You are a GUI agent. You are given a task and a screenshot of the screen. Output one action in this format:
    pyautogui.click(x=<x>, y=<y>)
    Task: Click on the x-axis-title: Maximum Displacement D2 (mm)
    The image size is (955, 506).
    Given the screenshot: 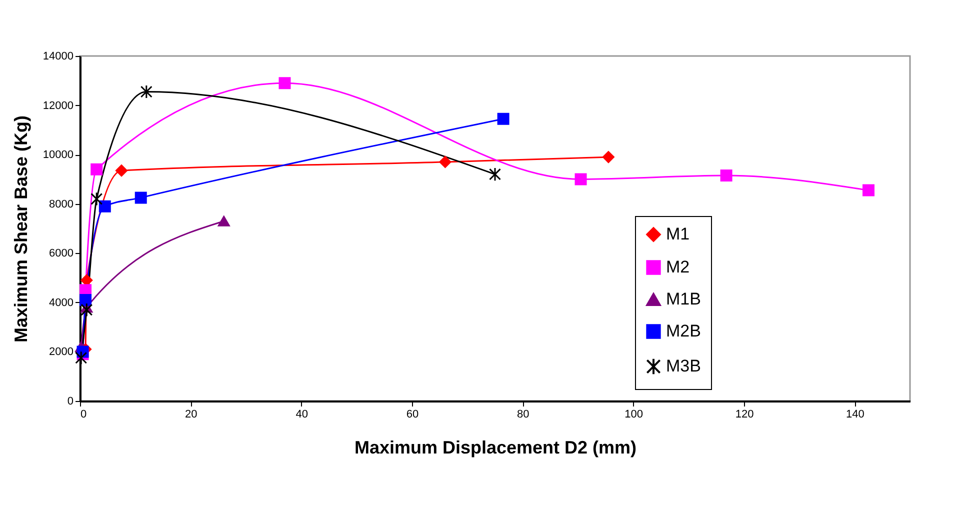 What is the action you would take?
    pyautogui.click(x=495, y=448)
    